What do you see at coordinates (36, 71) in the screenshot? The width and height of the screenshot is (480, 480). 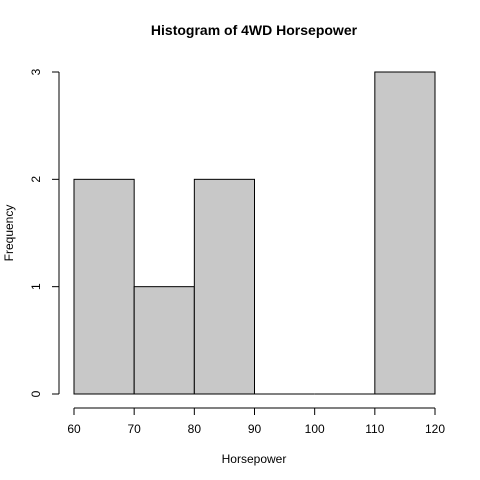 I see `y-tick-label: 3` at bounding box center [36, 71].